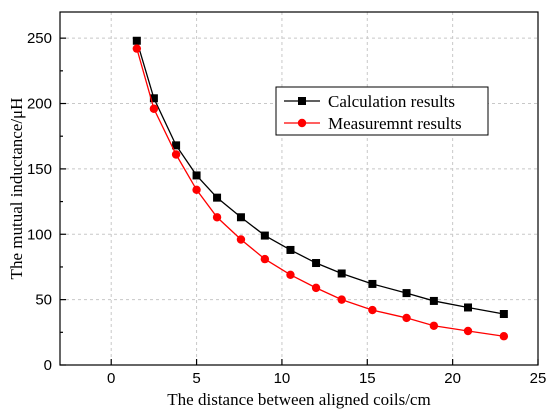 Image resolution: width=550 pixels, height=415 pixels. I want to click on legend-item: Calculation results, so click(369, 101).